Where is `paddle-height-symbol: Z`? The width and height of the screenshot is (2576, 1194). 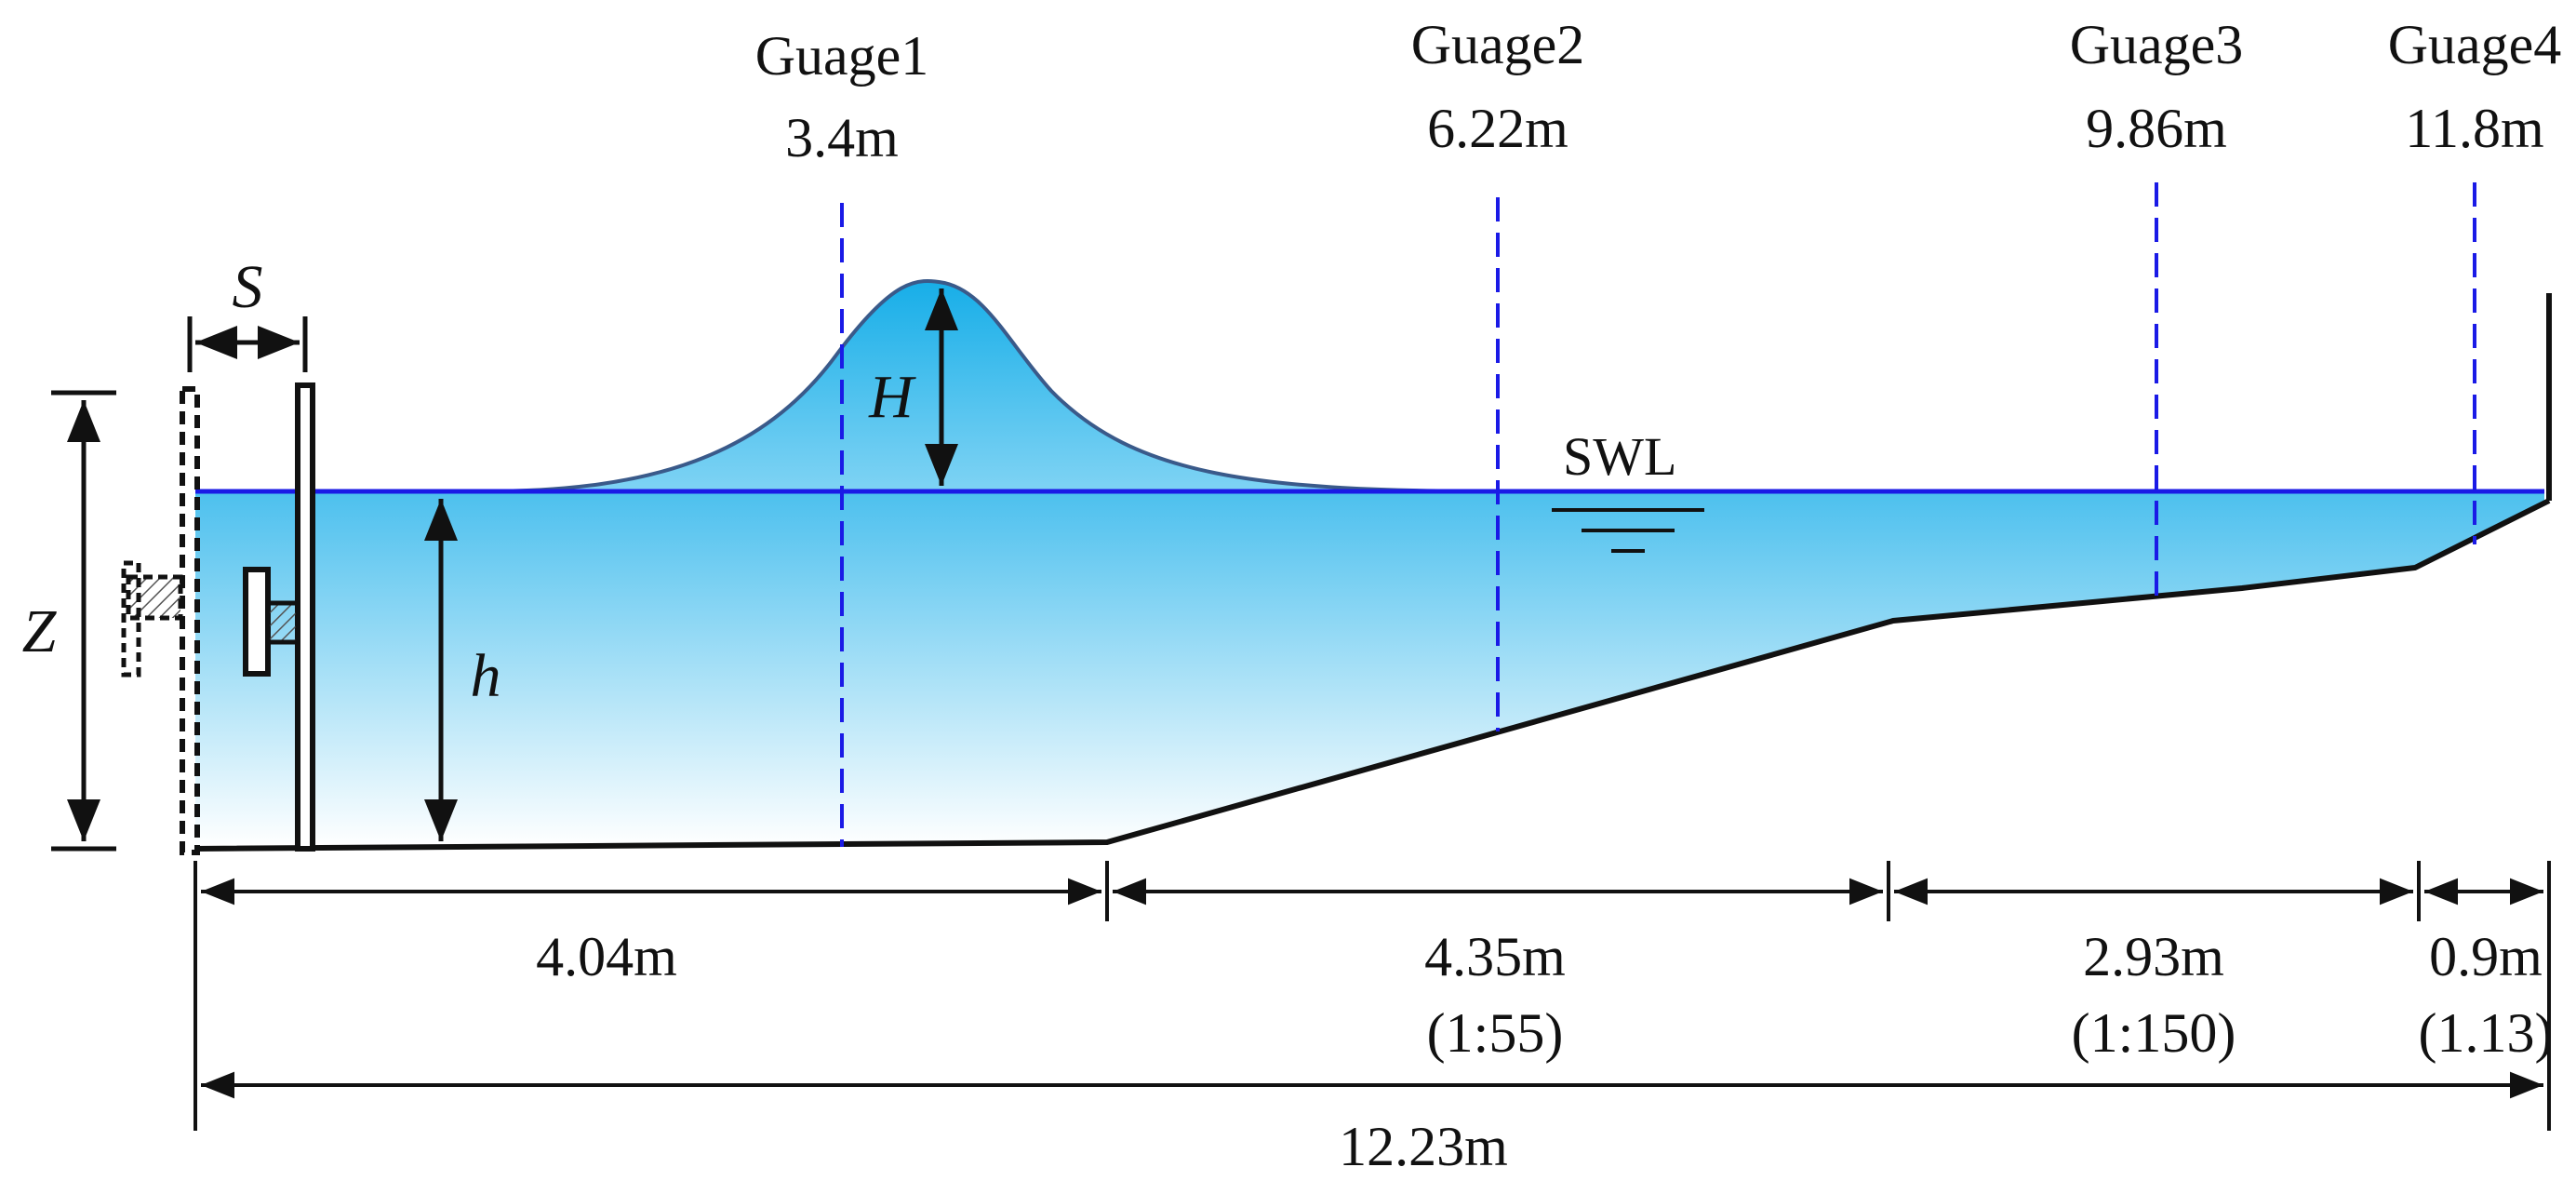
paddle-height-symbol: Z is located at coordinates (40, 631).